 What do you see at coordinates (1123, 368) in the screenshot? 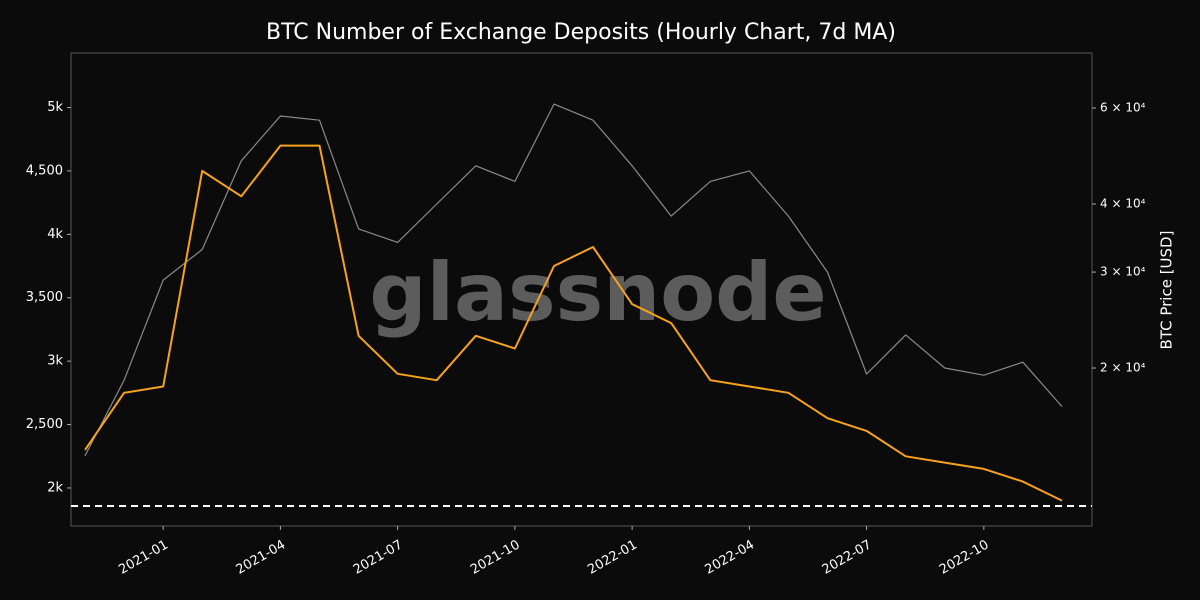
I see `y2-tick-label: 2 × 10⁴` at bounding box center [1123, 368].